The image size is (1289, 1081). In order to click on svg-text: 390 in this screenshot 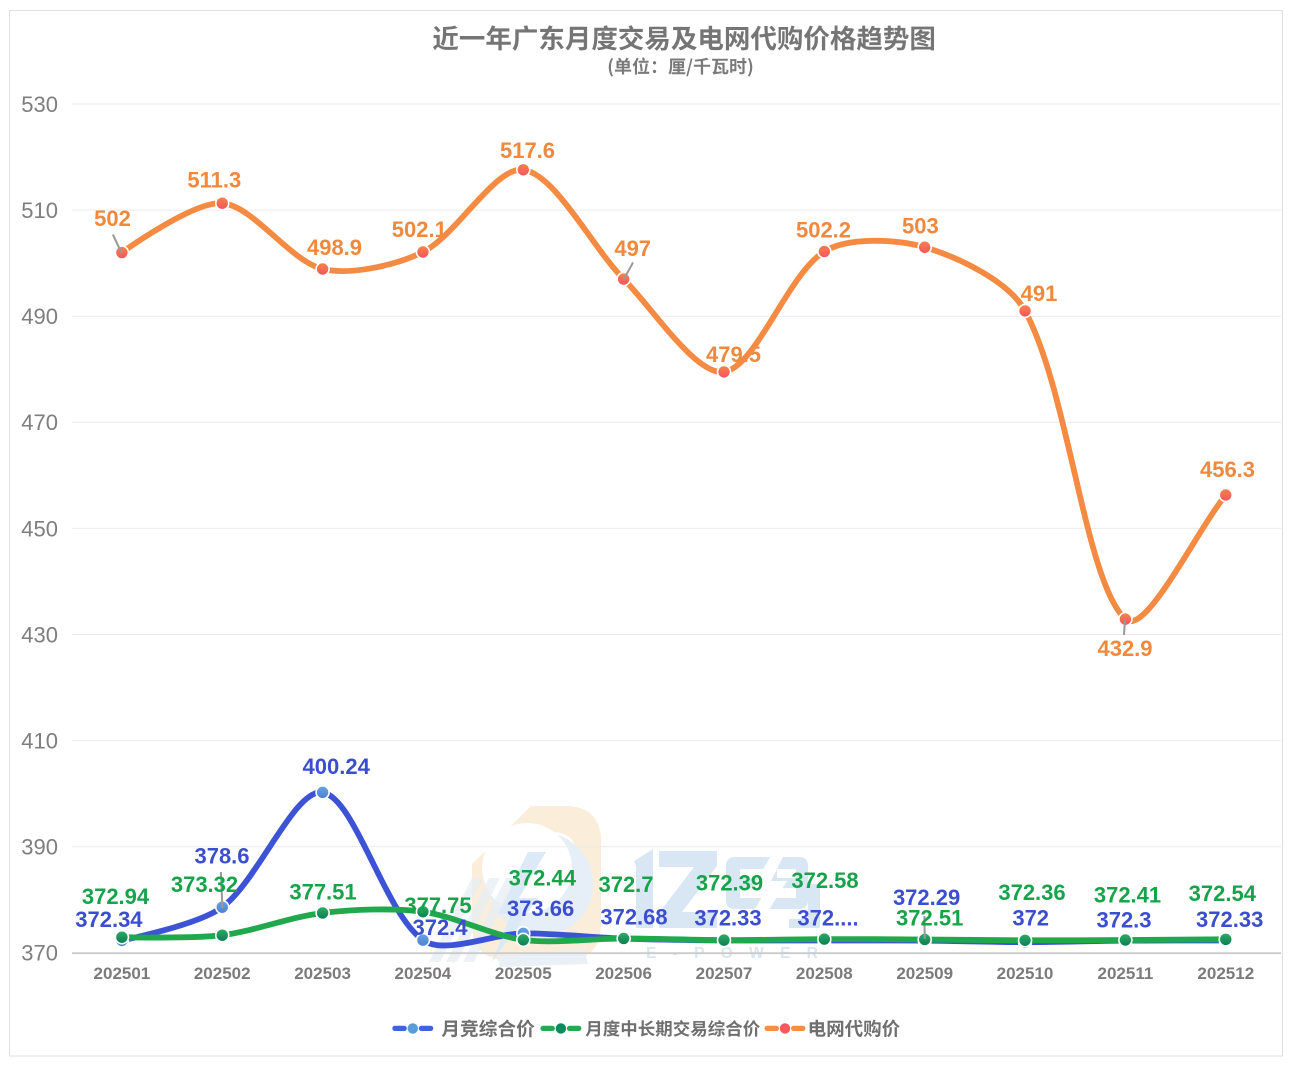, I will do `click(39, 847)`.